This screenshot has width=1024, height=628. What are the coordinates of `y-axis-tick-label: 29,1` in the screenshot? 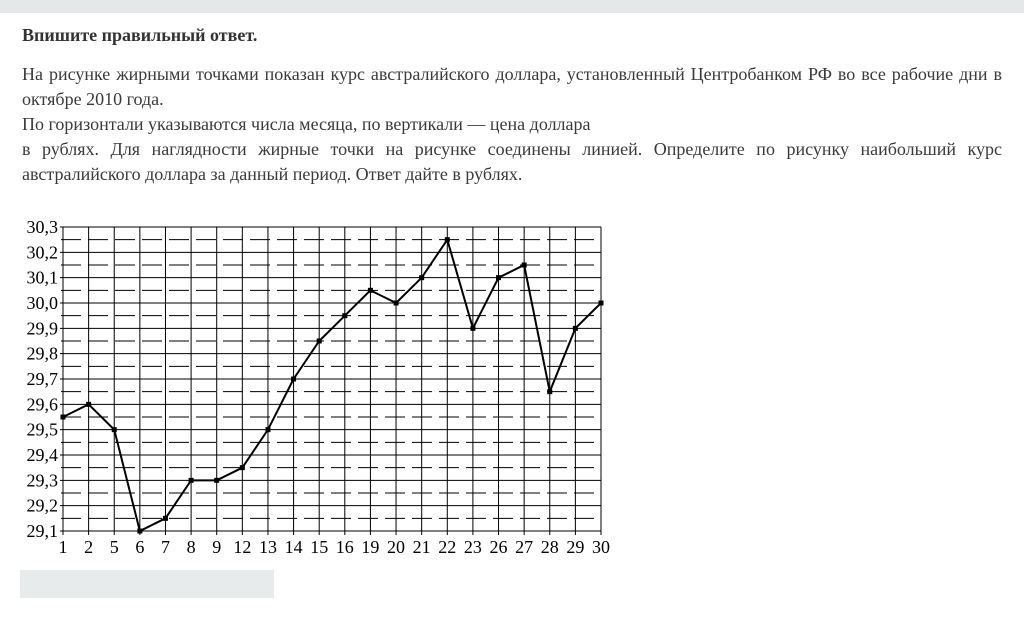 It's located at (43, 531).